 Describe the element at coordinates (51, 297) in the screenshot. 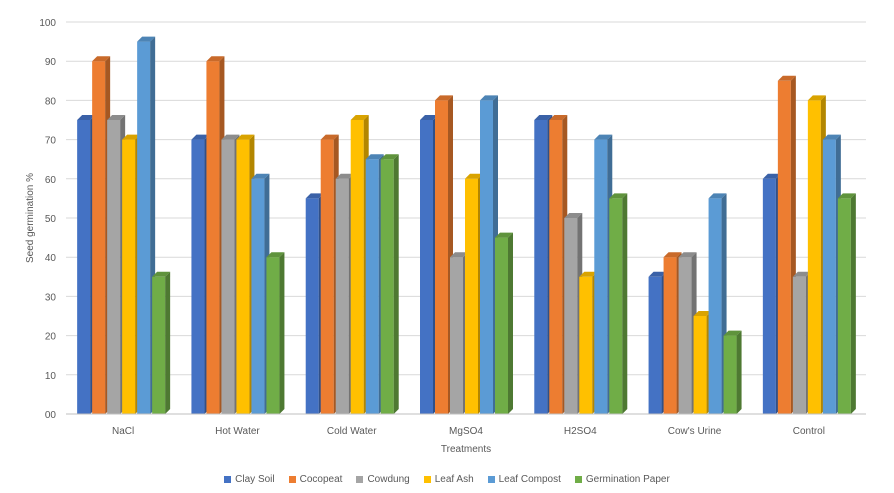

I see `y-tick-label: 30` at that location.